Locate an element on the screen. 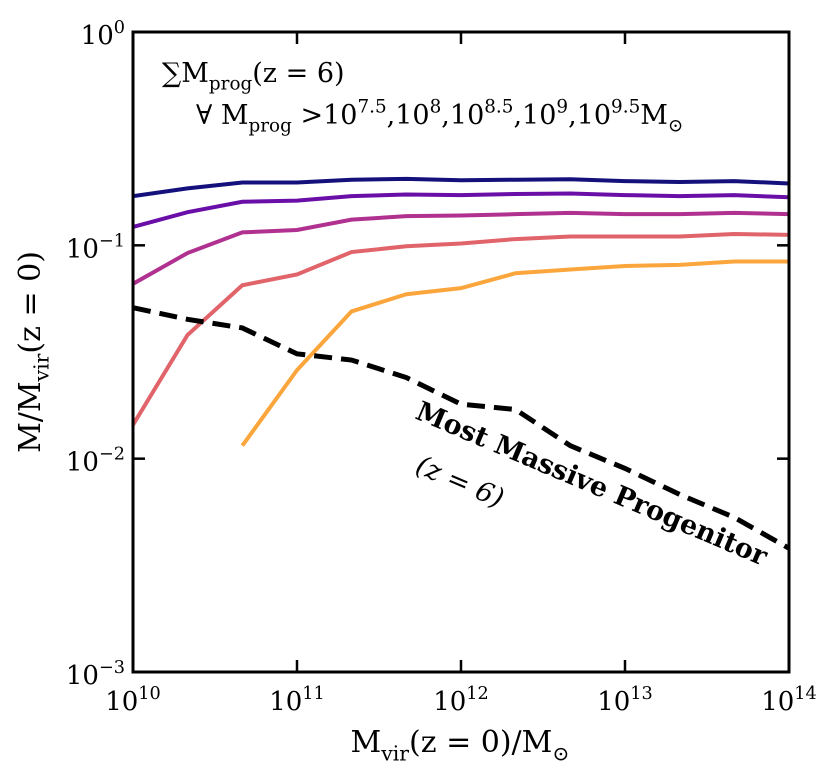 The height and width of the screenshot is (774, 830). y-tick-label: 10⁻³ is located at coordinates (95, 674).